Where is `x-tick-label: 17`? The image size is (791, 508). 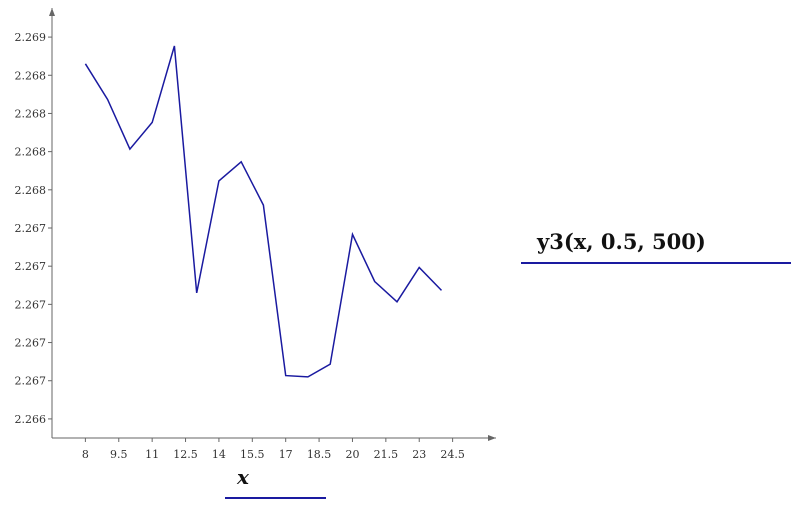
x-tick-label: 17 is located at coordinates (286, 454).